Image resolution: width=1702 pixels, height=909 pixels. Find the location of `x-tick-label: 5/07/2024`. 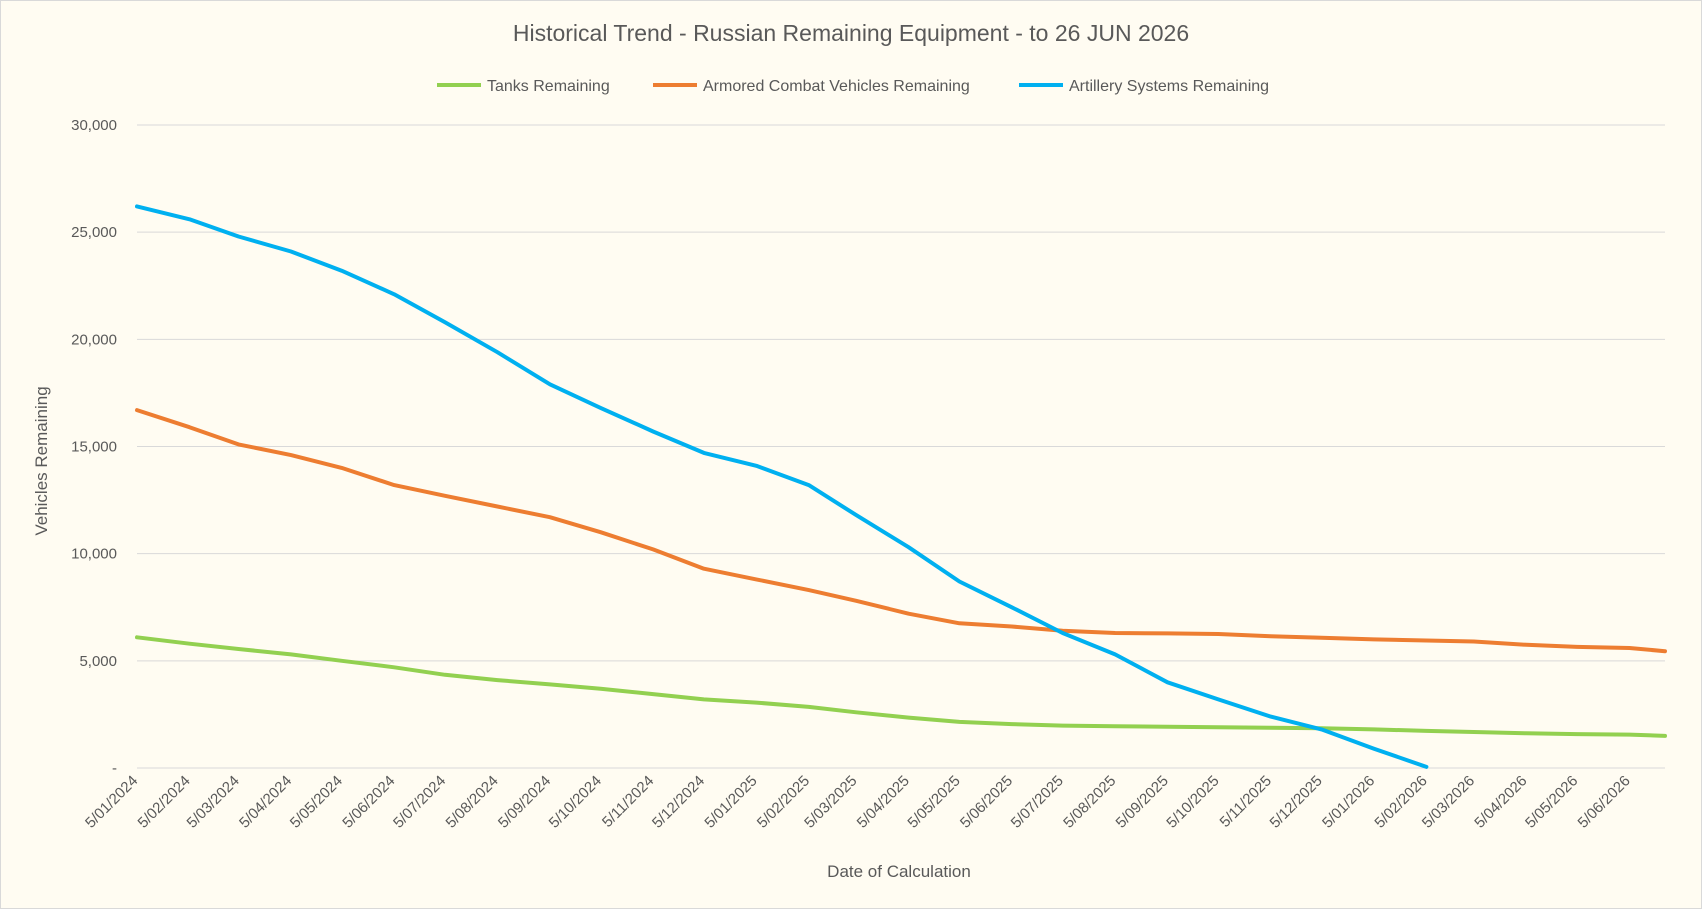

x-tick-label: 5/07/2024 is located at coordinates (419, 801).